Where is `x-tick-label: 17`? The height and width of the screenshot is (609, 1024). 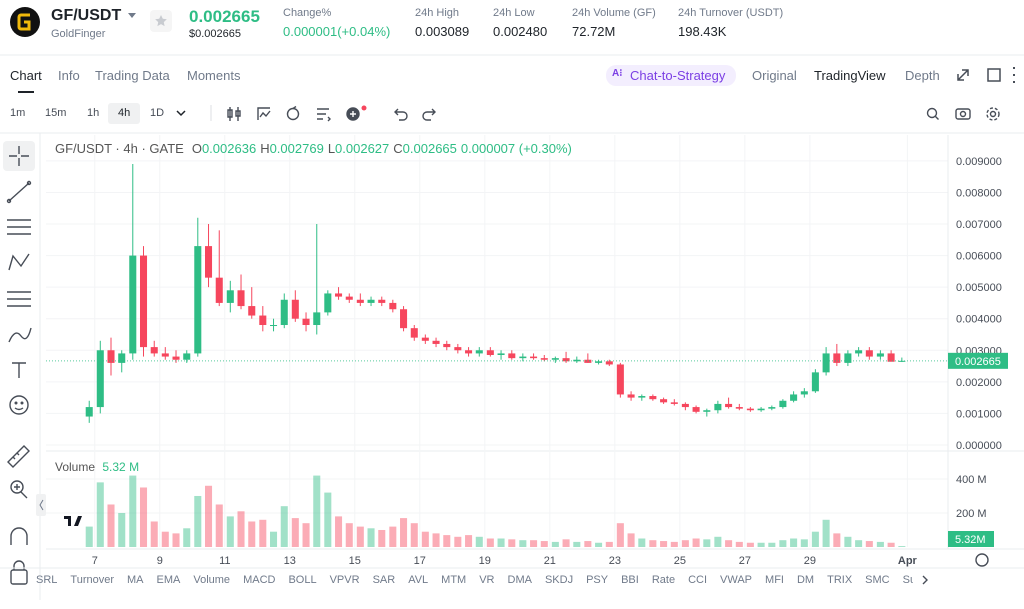 x-tick-label: 17 is located at coordinates (420, 561).